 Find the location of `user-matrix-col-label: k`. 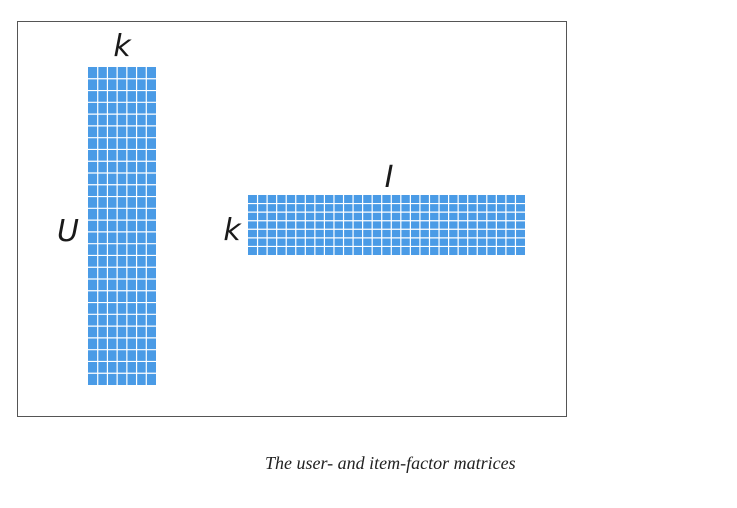

user-matrix-col-label: k is located at coordinates (122, 46).